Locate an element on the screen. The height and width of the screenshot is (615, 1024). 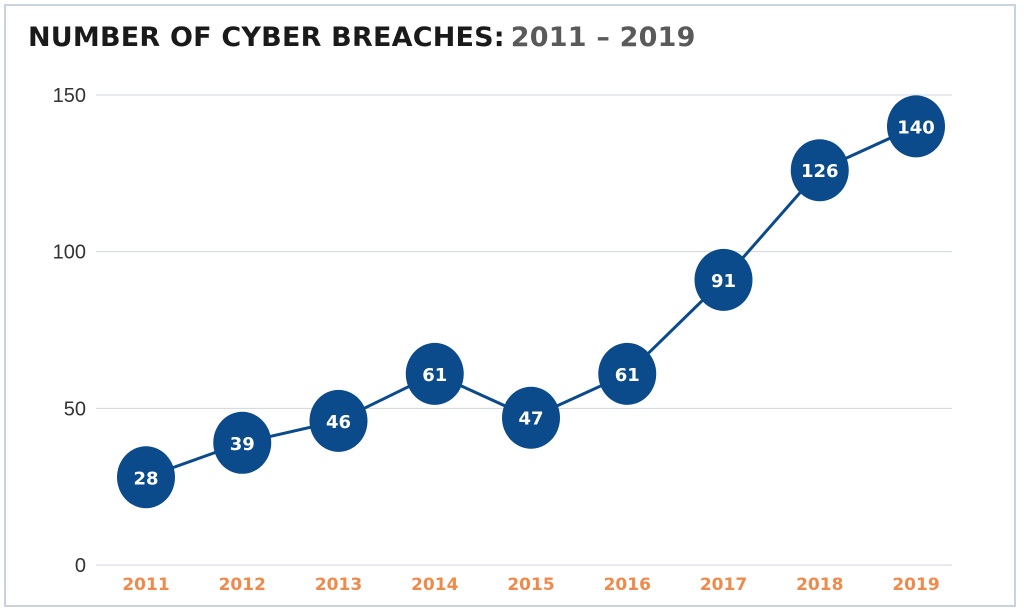
x-tick-label: 2017 is located at coordinates (723, 585).